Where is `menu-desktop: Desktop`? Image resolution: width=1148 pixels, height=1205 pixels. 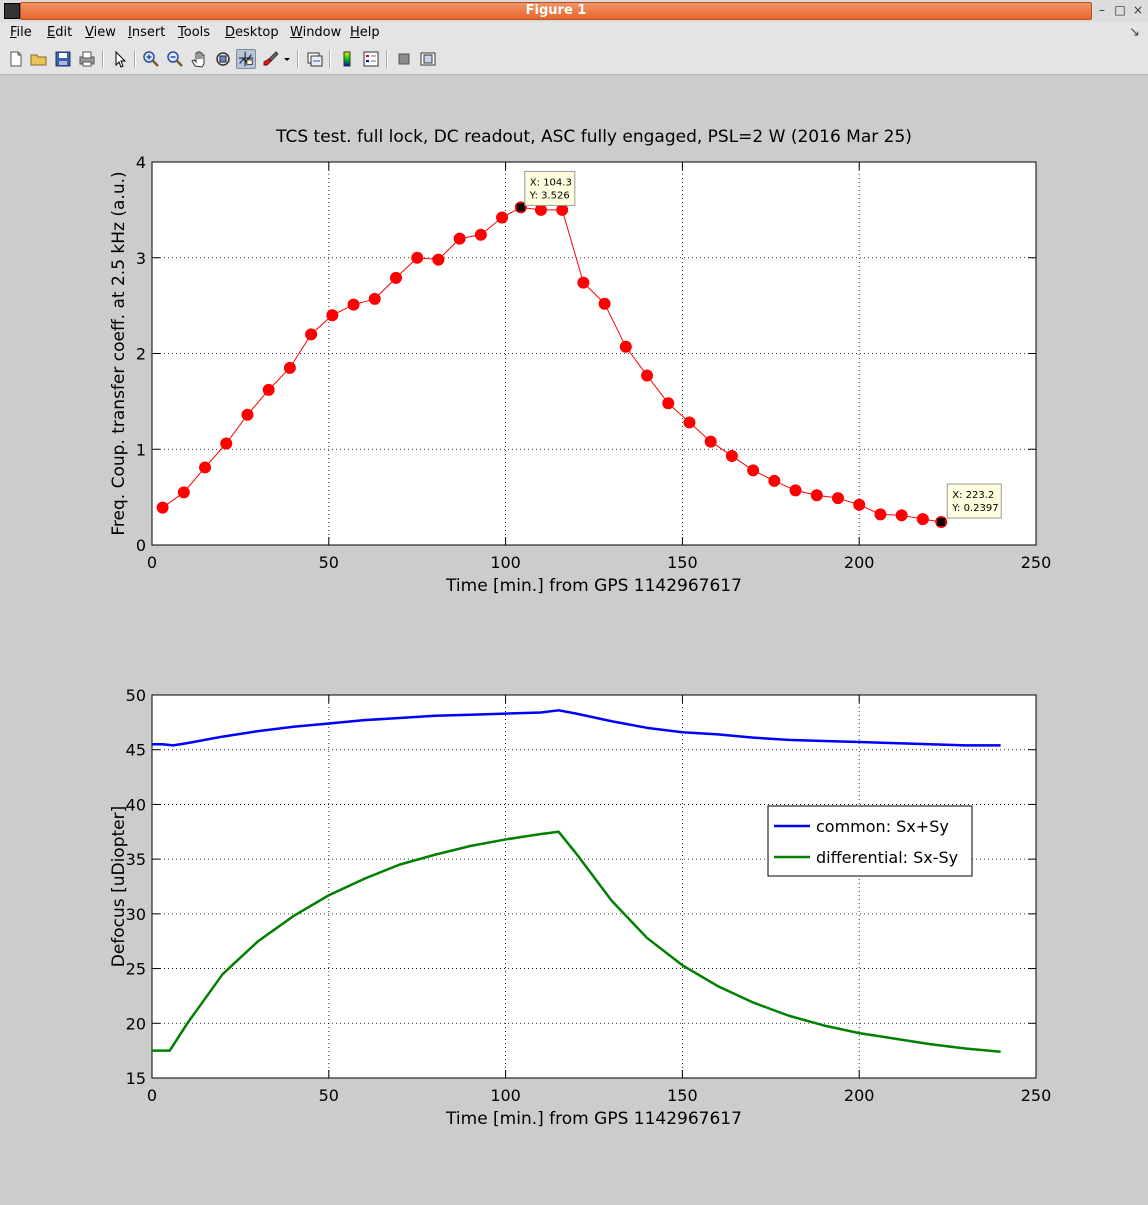
menu-desktop: Desktop is located at coordinates (252, 32).